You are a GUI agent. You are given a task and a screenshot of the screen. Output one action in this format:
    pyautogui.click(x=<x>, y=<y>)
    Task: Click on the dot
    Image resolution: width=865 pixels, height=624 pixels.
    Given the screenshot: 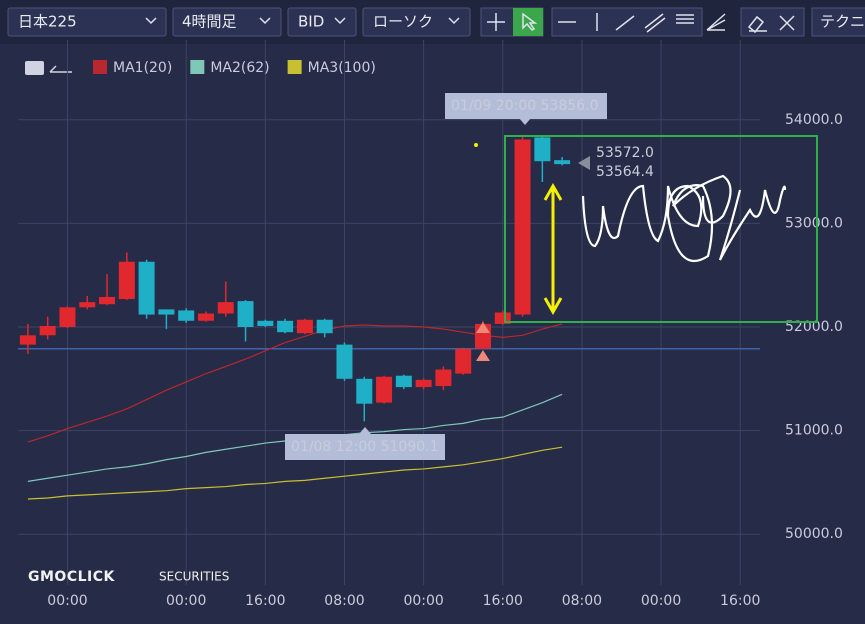 What is the action you would take?
    pyautogui.click(x=476, y=145)
    